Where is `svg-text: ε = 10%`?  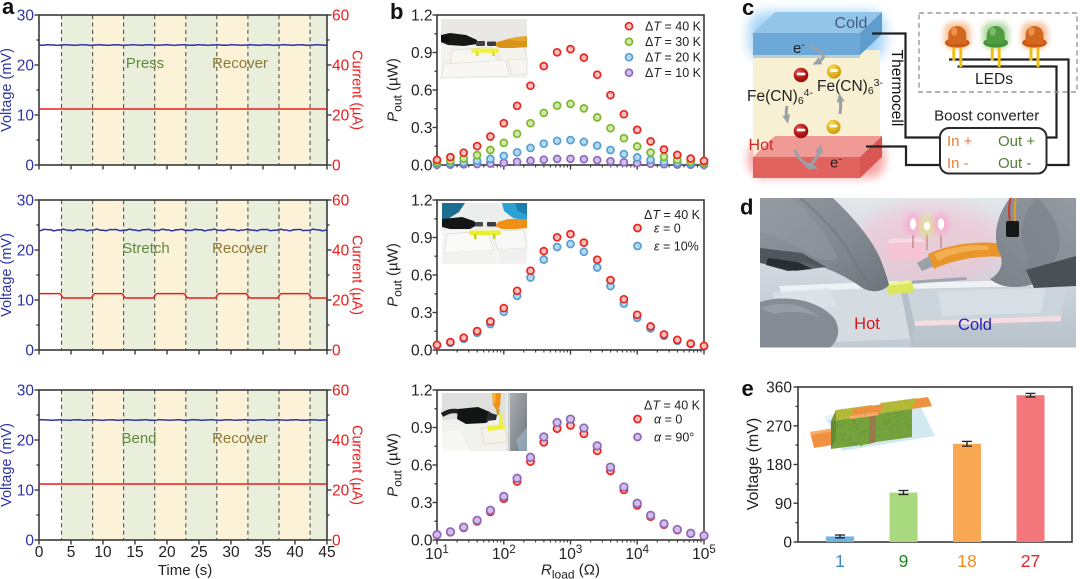 svg-text: ε = 10% is located at coordinates (676, 247).